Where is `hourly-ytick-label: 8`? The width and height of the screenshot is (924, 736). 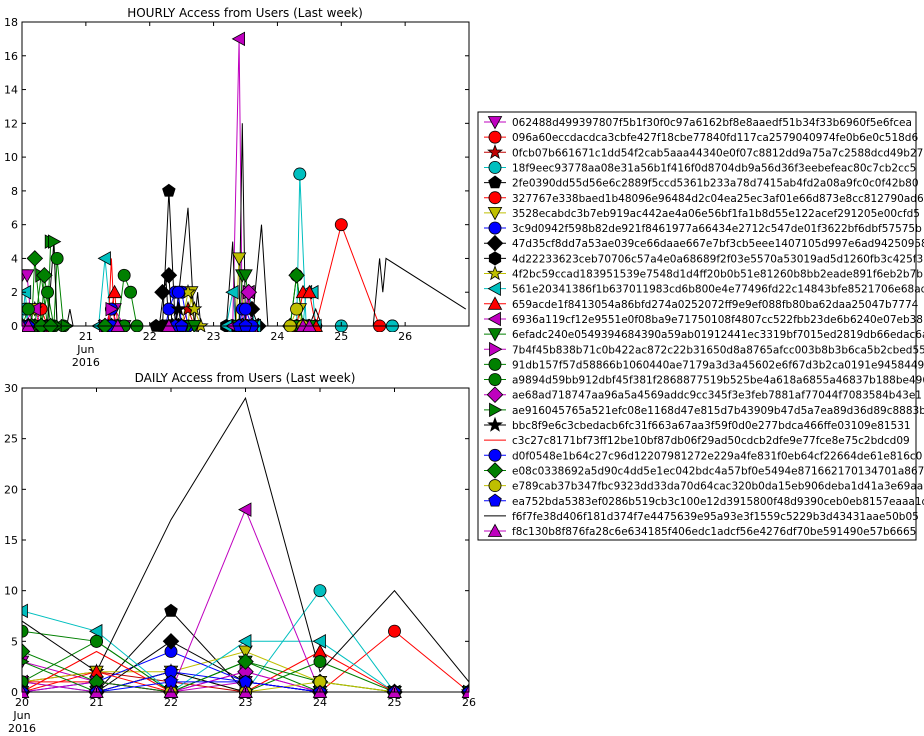
hourly-ytick-label: 8 is located at coordinates (14, 191).